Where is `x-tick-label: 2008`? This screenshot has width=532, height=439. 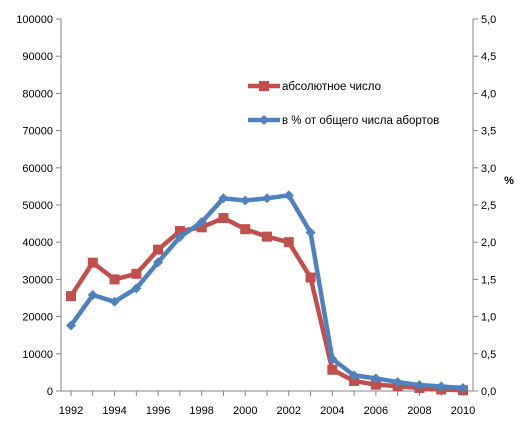 x-tick-label: 2008 is located at coordinates (419, 411).